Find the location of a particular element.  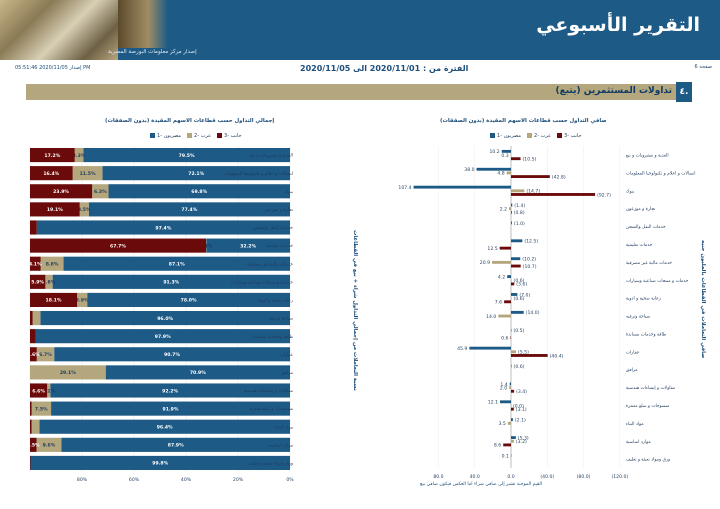

photo-fade is located at coordinates (143, 24).